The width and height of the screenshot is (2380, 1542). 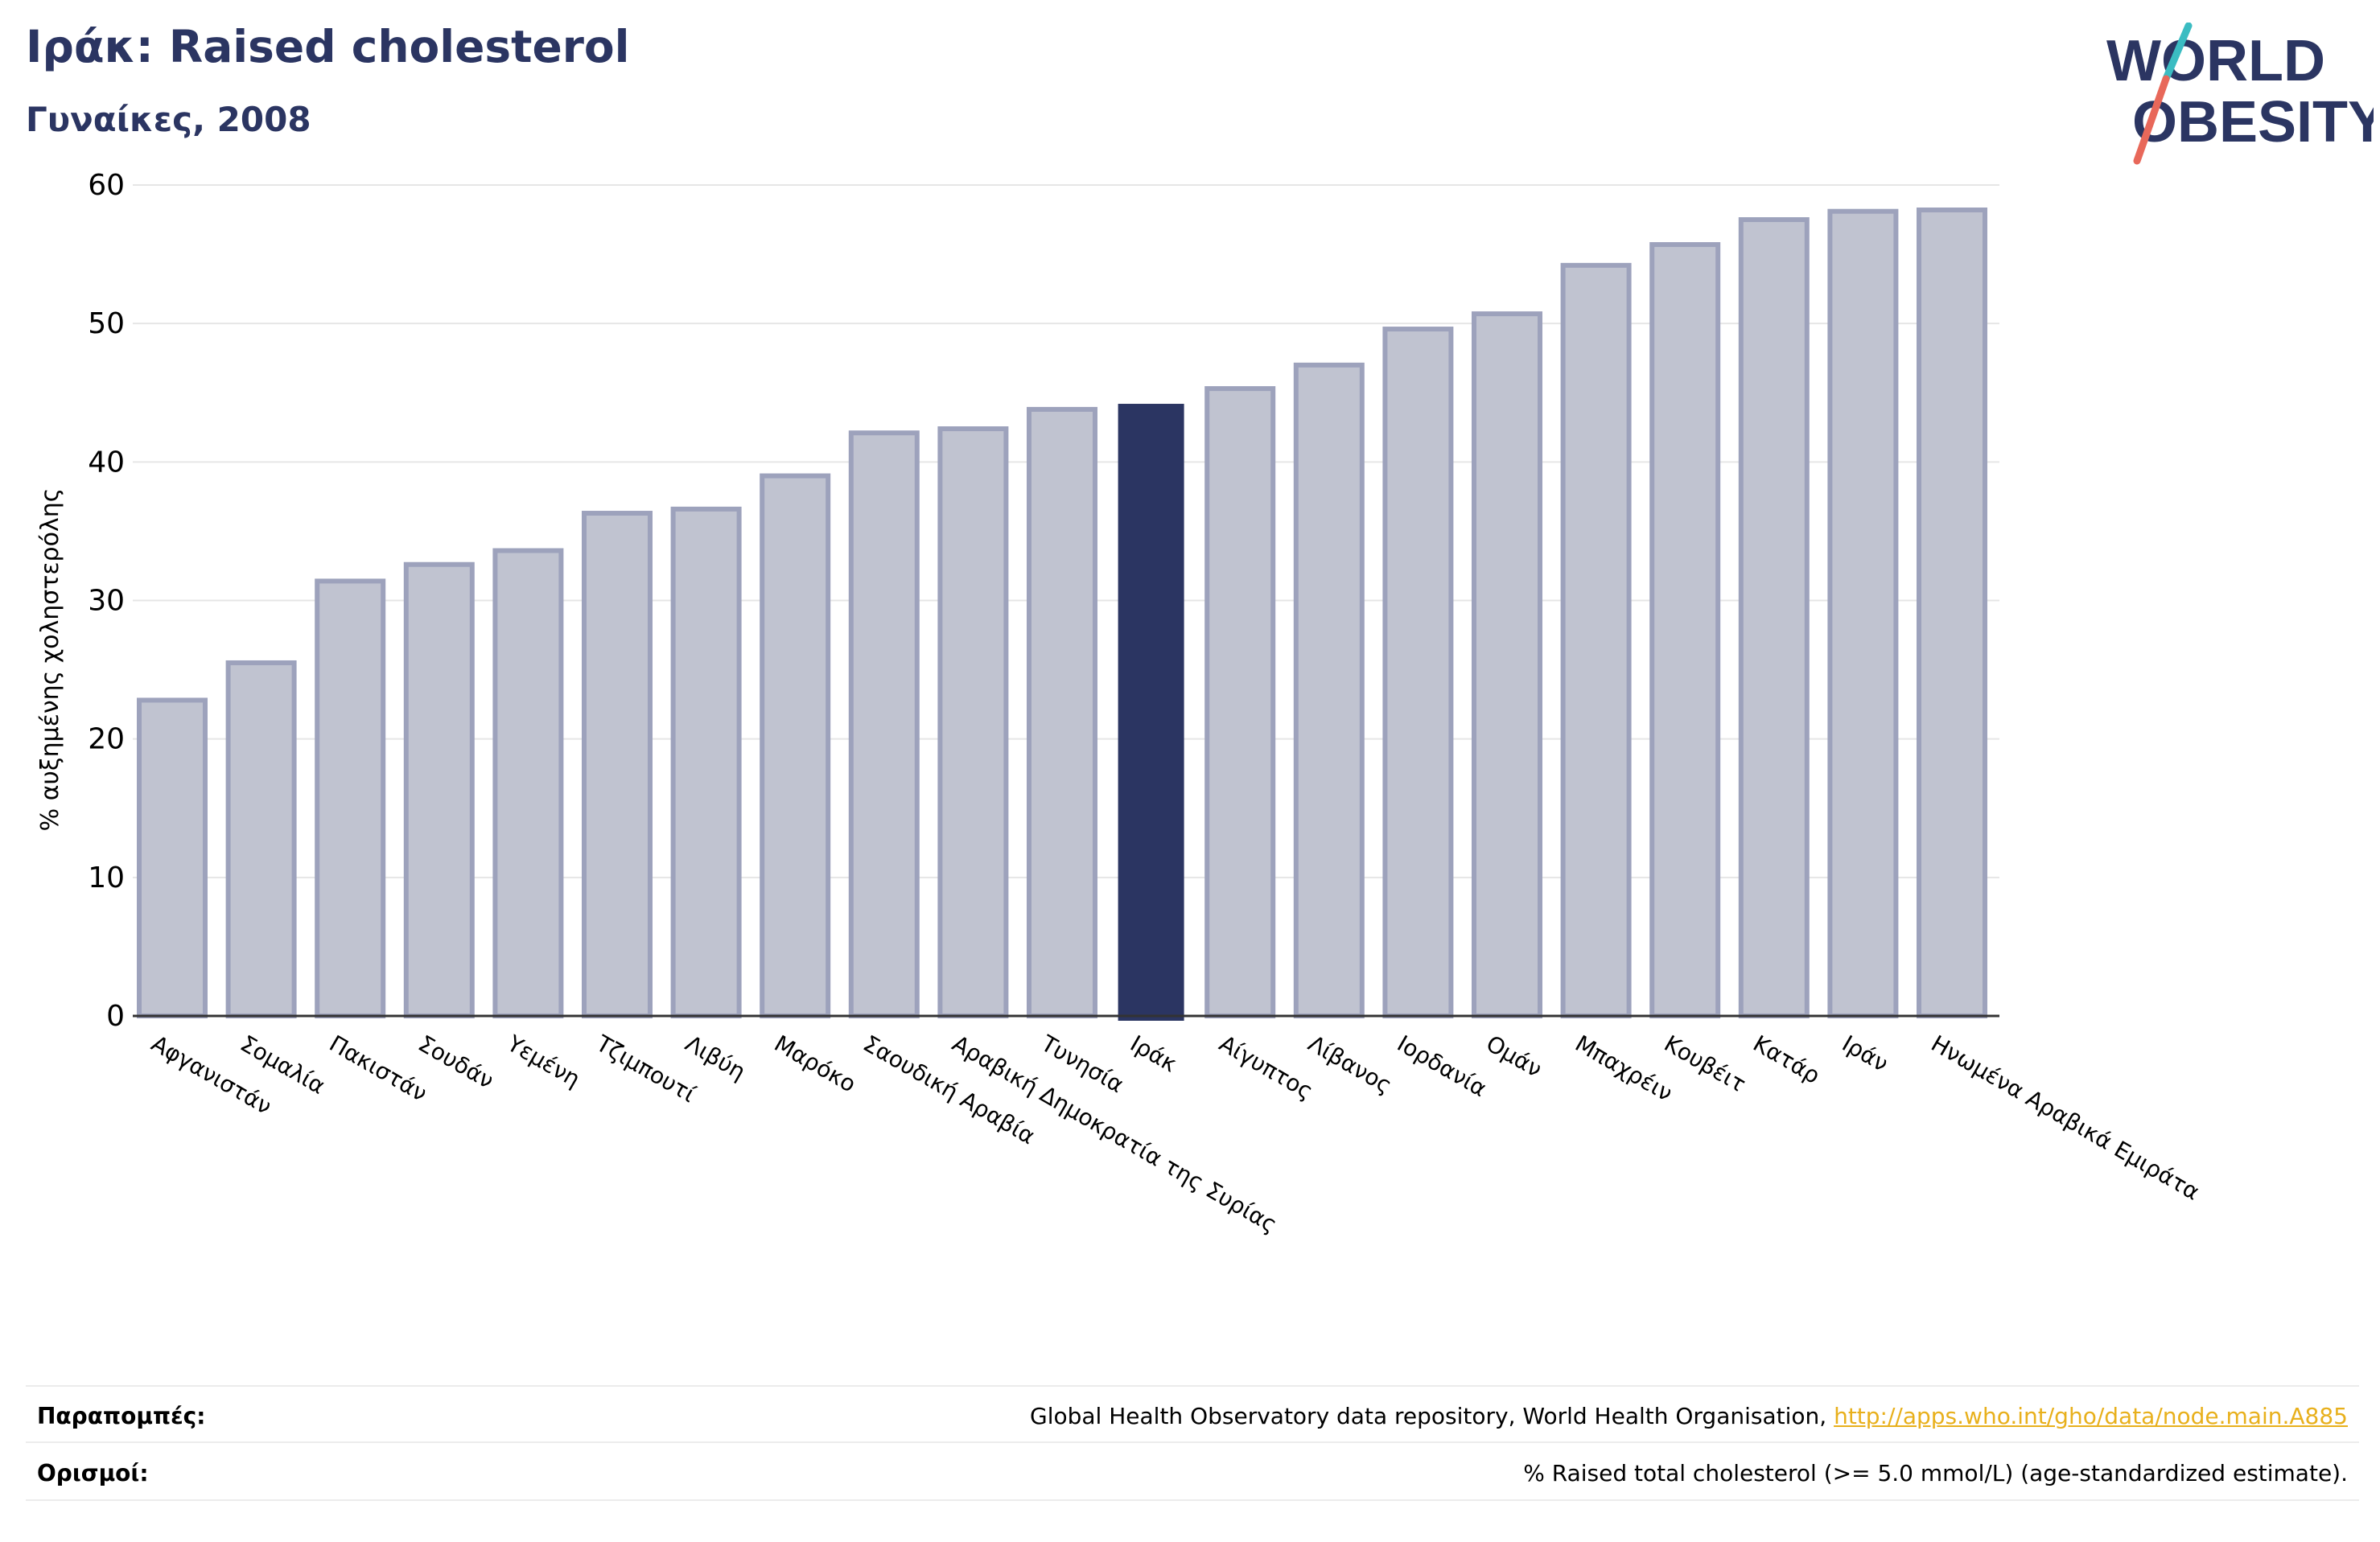 What do you see at coordinates (715, 1057) in the screenshot?
I see `x-tick-label: Λιβύη` at bounding box center [715, 1057].